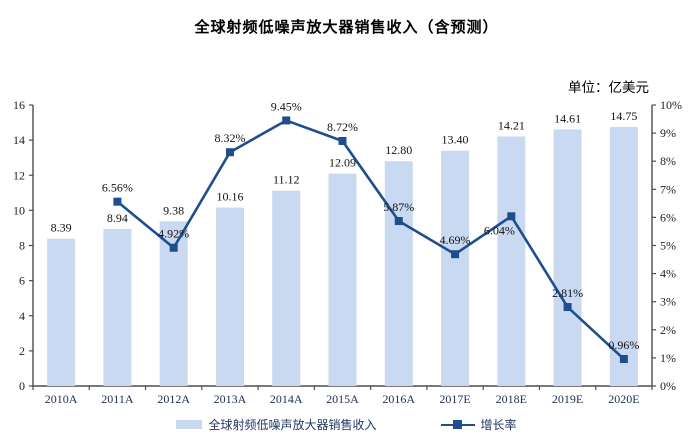 The width and height of the screenshot is (693, 442). What do you see at coordinates (668, 274) in the screenshot?
I see `right-axis-tick-label: 4%` at bounding box center [668, 274].